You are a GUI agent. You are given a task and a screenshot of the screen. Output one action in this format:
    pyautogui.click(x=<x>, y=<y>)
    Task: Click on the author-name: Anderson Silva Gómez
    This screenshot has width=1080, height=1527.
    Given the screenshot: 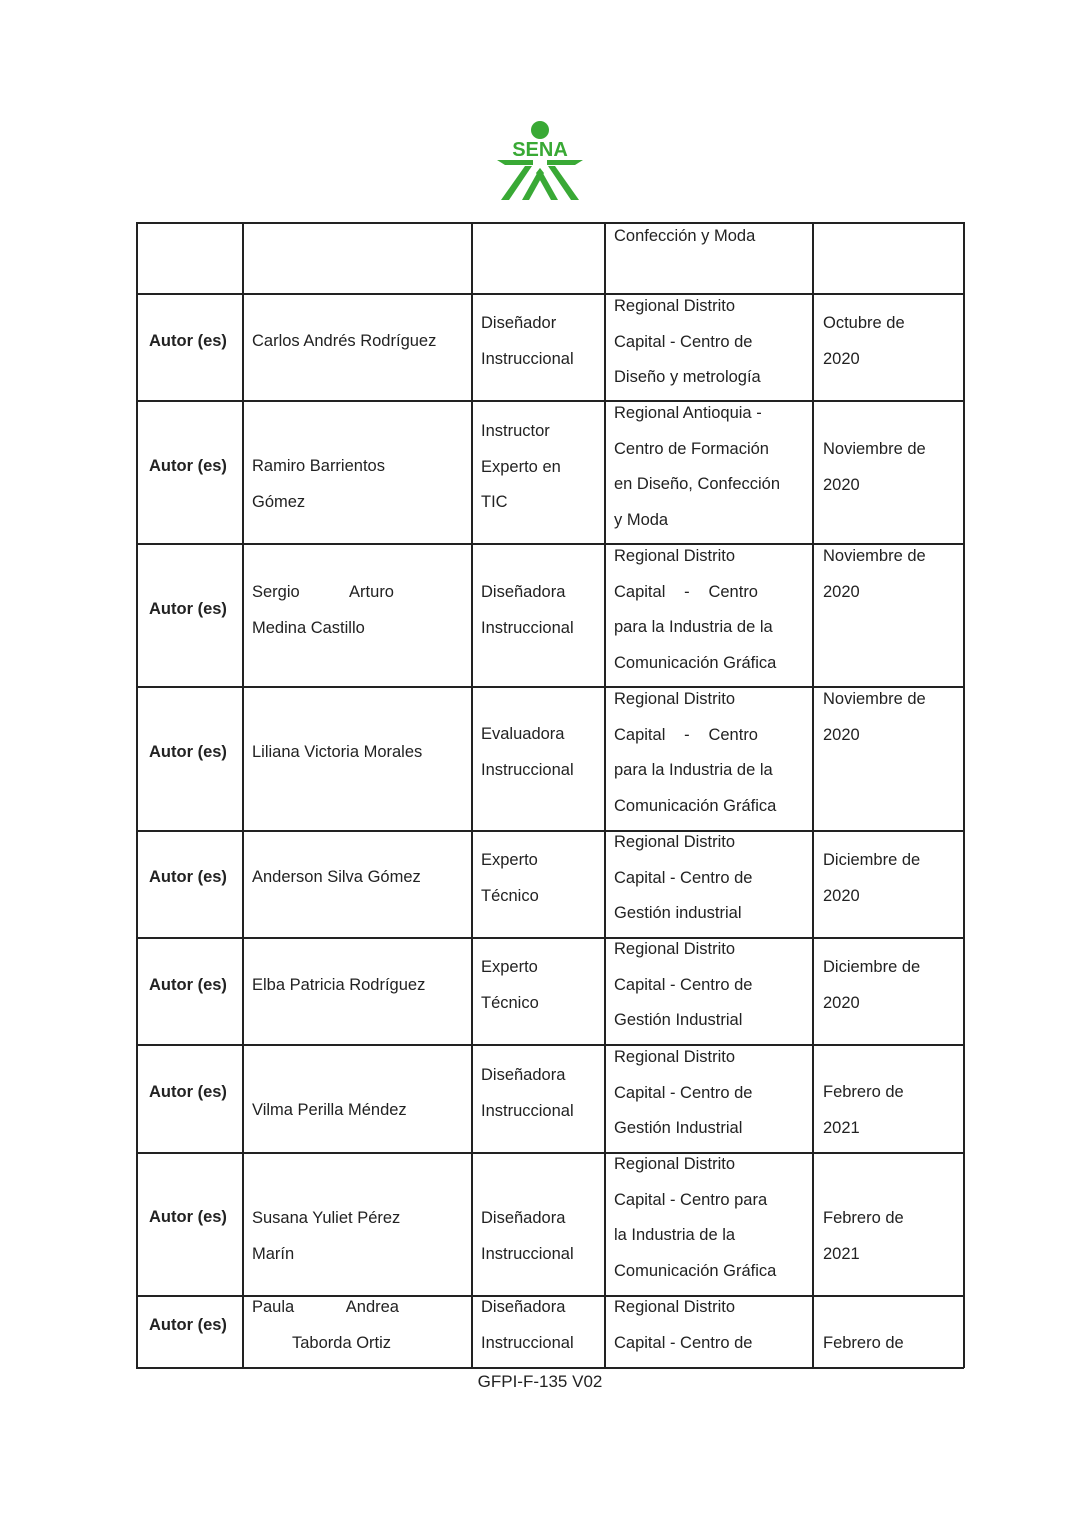 What is the action you would take?
    pyautogui.click(x=336, y=877)
    